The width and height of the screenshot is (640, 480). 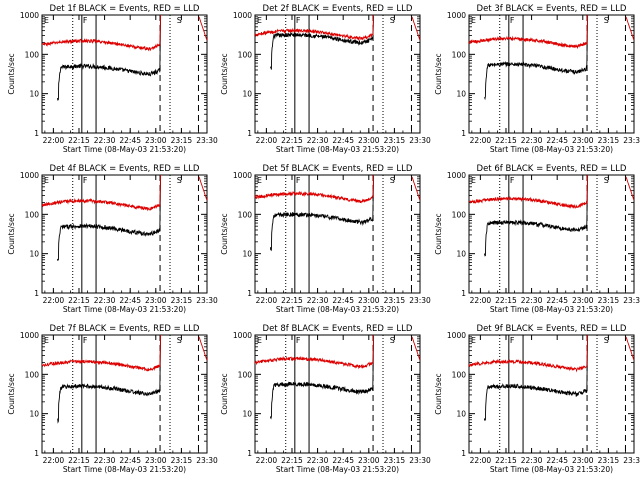 I want to click on chart-title: Det 2f BLACK = Events, RED = LLD, so click(x=338, y=9).